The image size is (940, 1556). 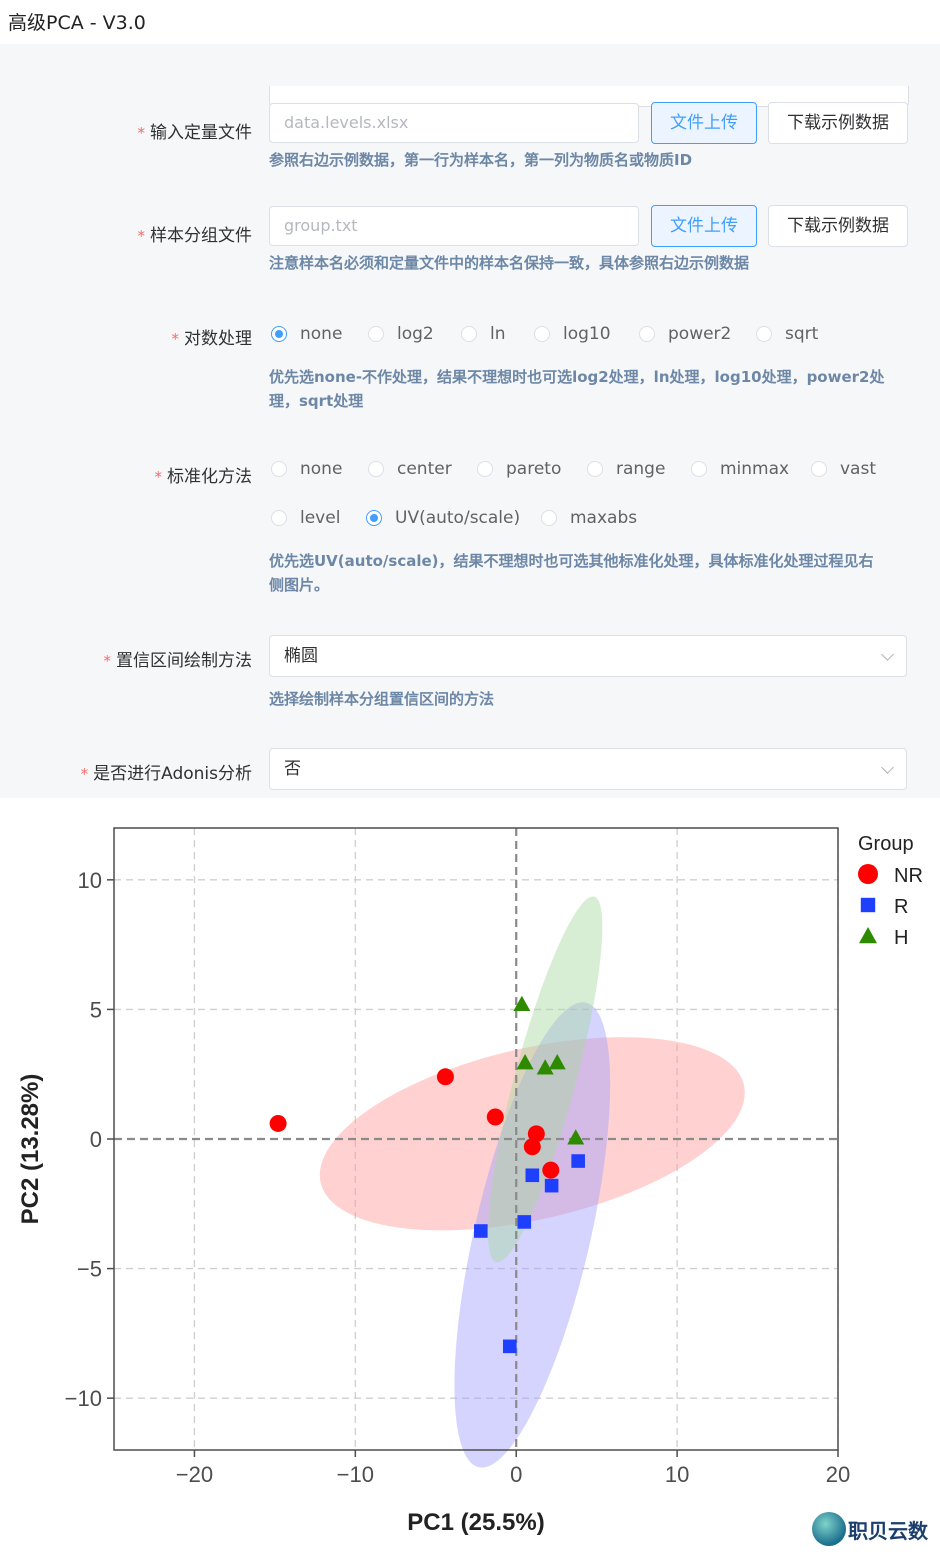 I want to click on log-option-power2: power2, so click(x=685, y=334).